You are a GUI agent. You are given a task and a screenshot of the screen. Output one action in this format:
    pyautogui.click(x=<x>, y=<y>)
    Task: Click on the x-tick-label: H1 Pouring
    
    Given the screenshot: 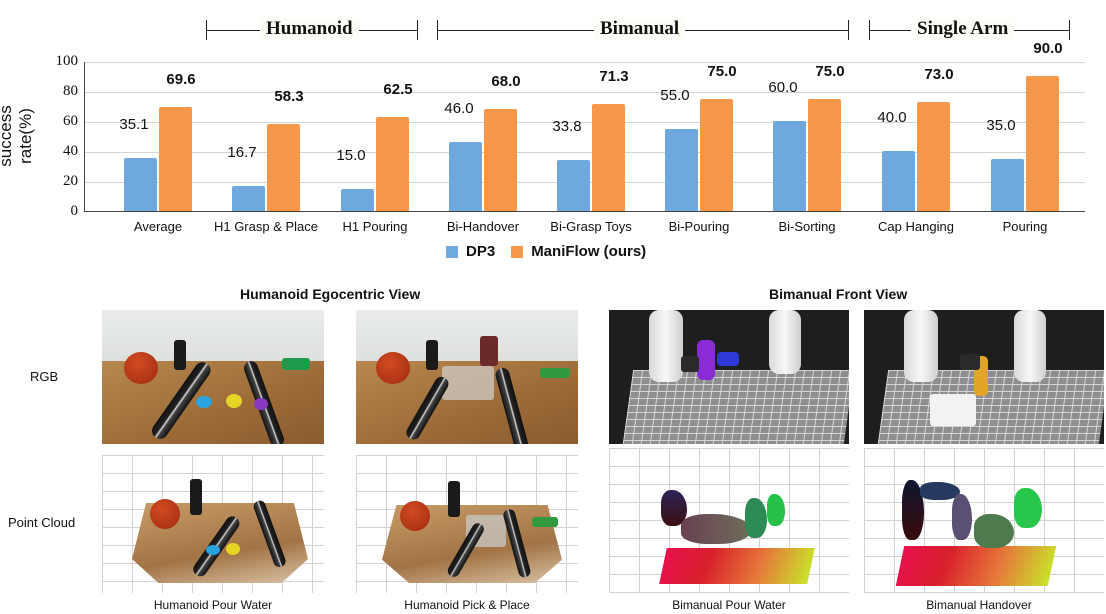 What is the action you would take?
    pyautogui.click(x=375, y=226)
    